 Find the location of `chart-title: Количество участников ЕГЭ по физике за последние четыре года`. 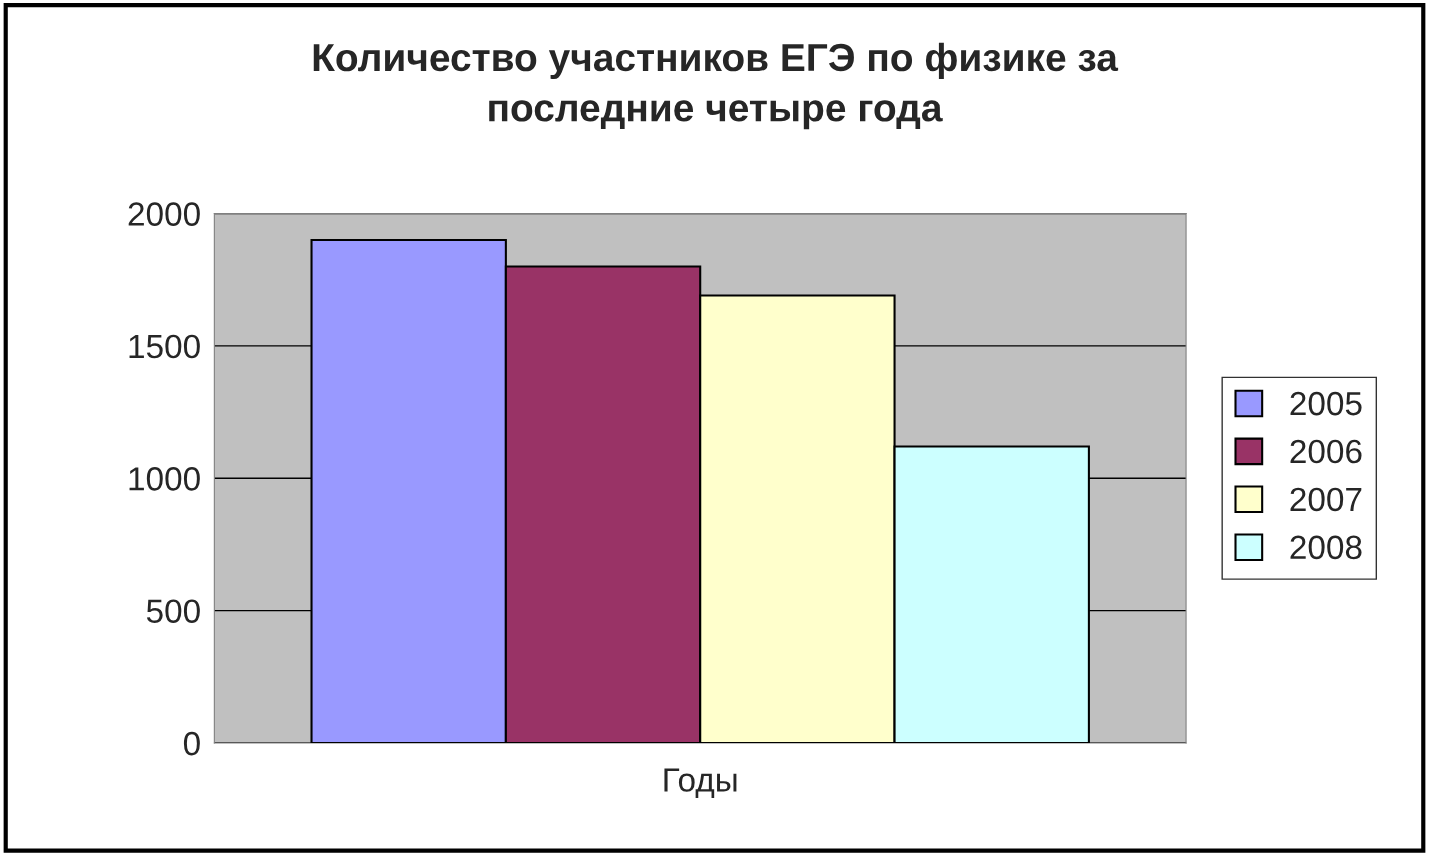

chart-title: Количество участников ЕГЭ по физике за последние четыре года is located at coordinates (716, 86).